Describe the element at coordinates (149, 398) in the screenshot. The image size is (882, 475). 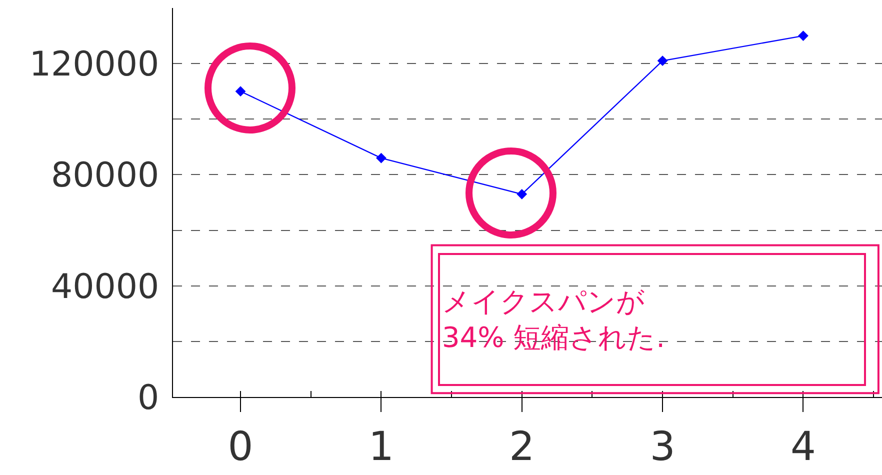
I see `y-tick-label: 0` at that location.